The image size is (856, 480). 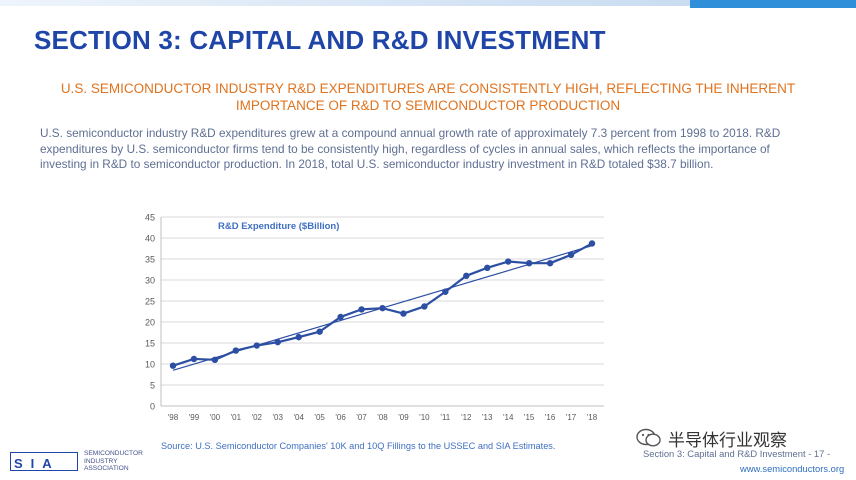 What do you see at coordinates (508, 417) in the screenshot?
I see `x-tick-label: '14` at bounding box center [508, 417].